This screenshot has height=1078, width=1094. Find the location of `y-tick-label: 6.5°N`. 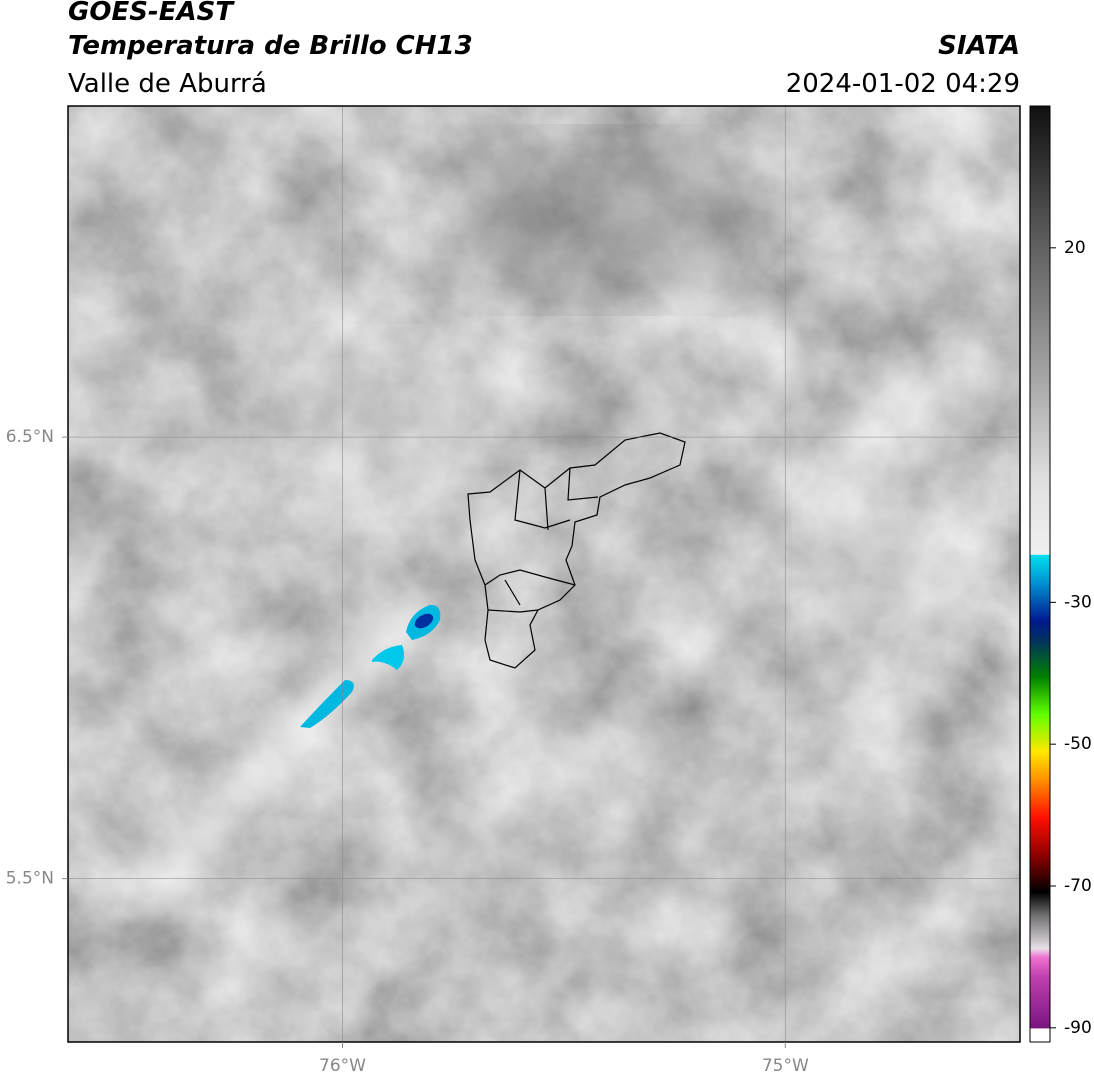

y-tick-label: 6.5°N is located at coordinates (30, 437).